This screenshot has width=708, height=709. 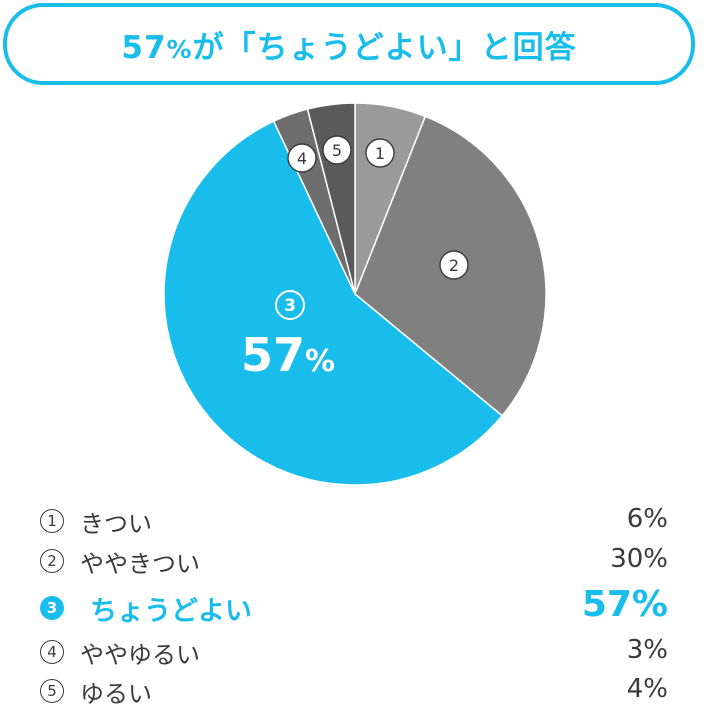 I want to click on chart-title: 57%が「ちょうどよい」と回答, so click(x=348, y=44).